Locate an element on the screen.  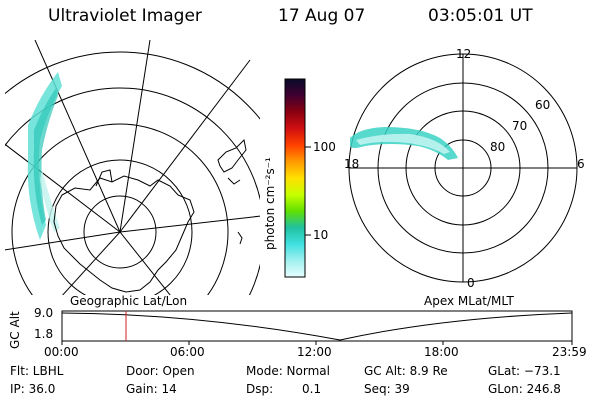
x-tick-2359: 23:59 is located at coordinates (569, 352).